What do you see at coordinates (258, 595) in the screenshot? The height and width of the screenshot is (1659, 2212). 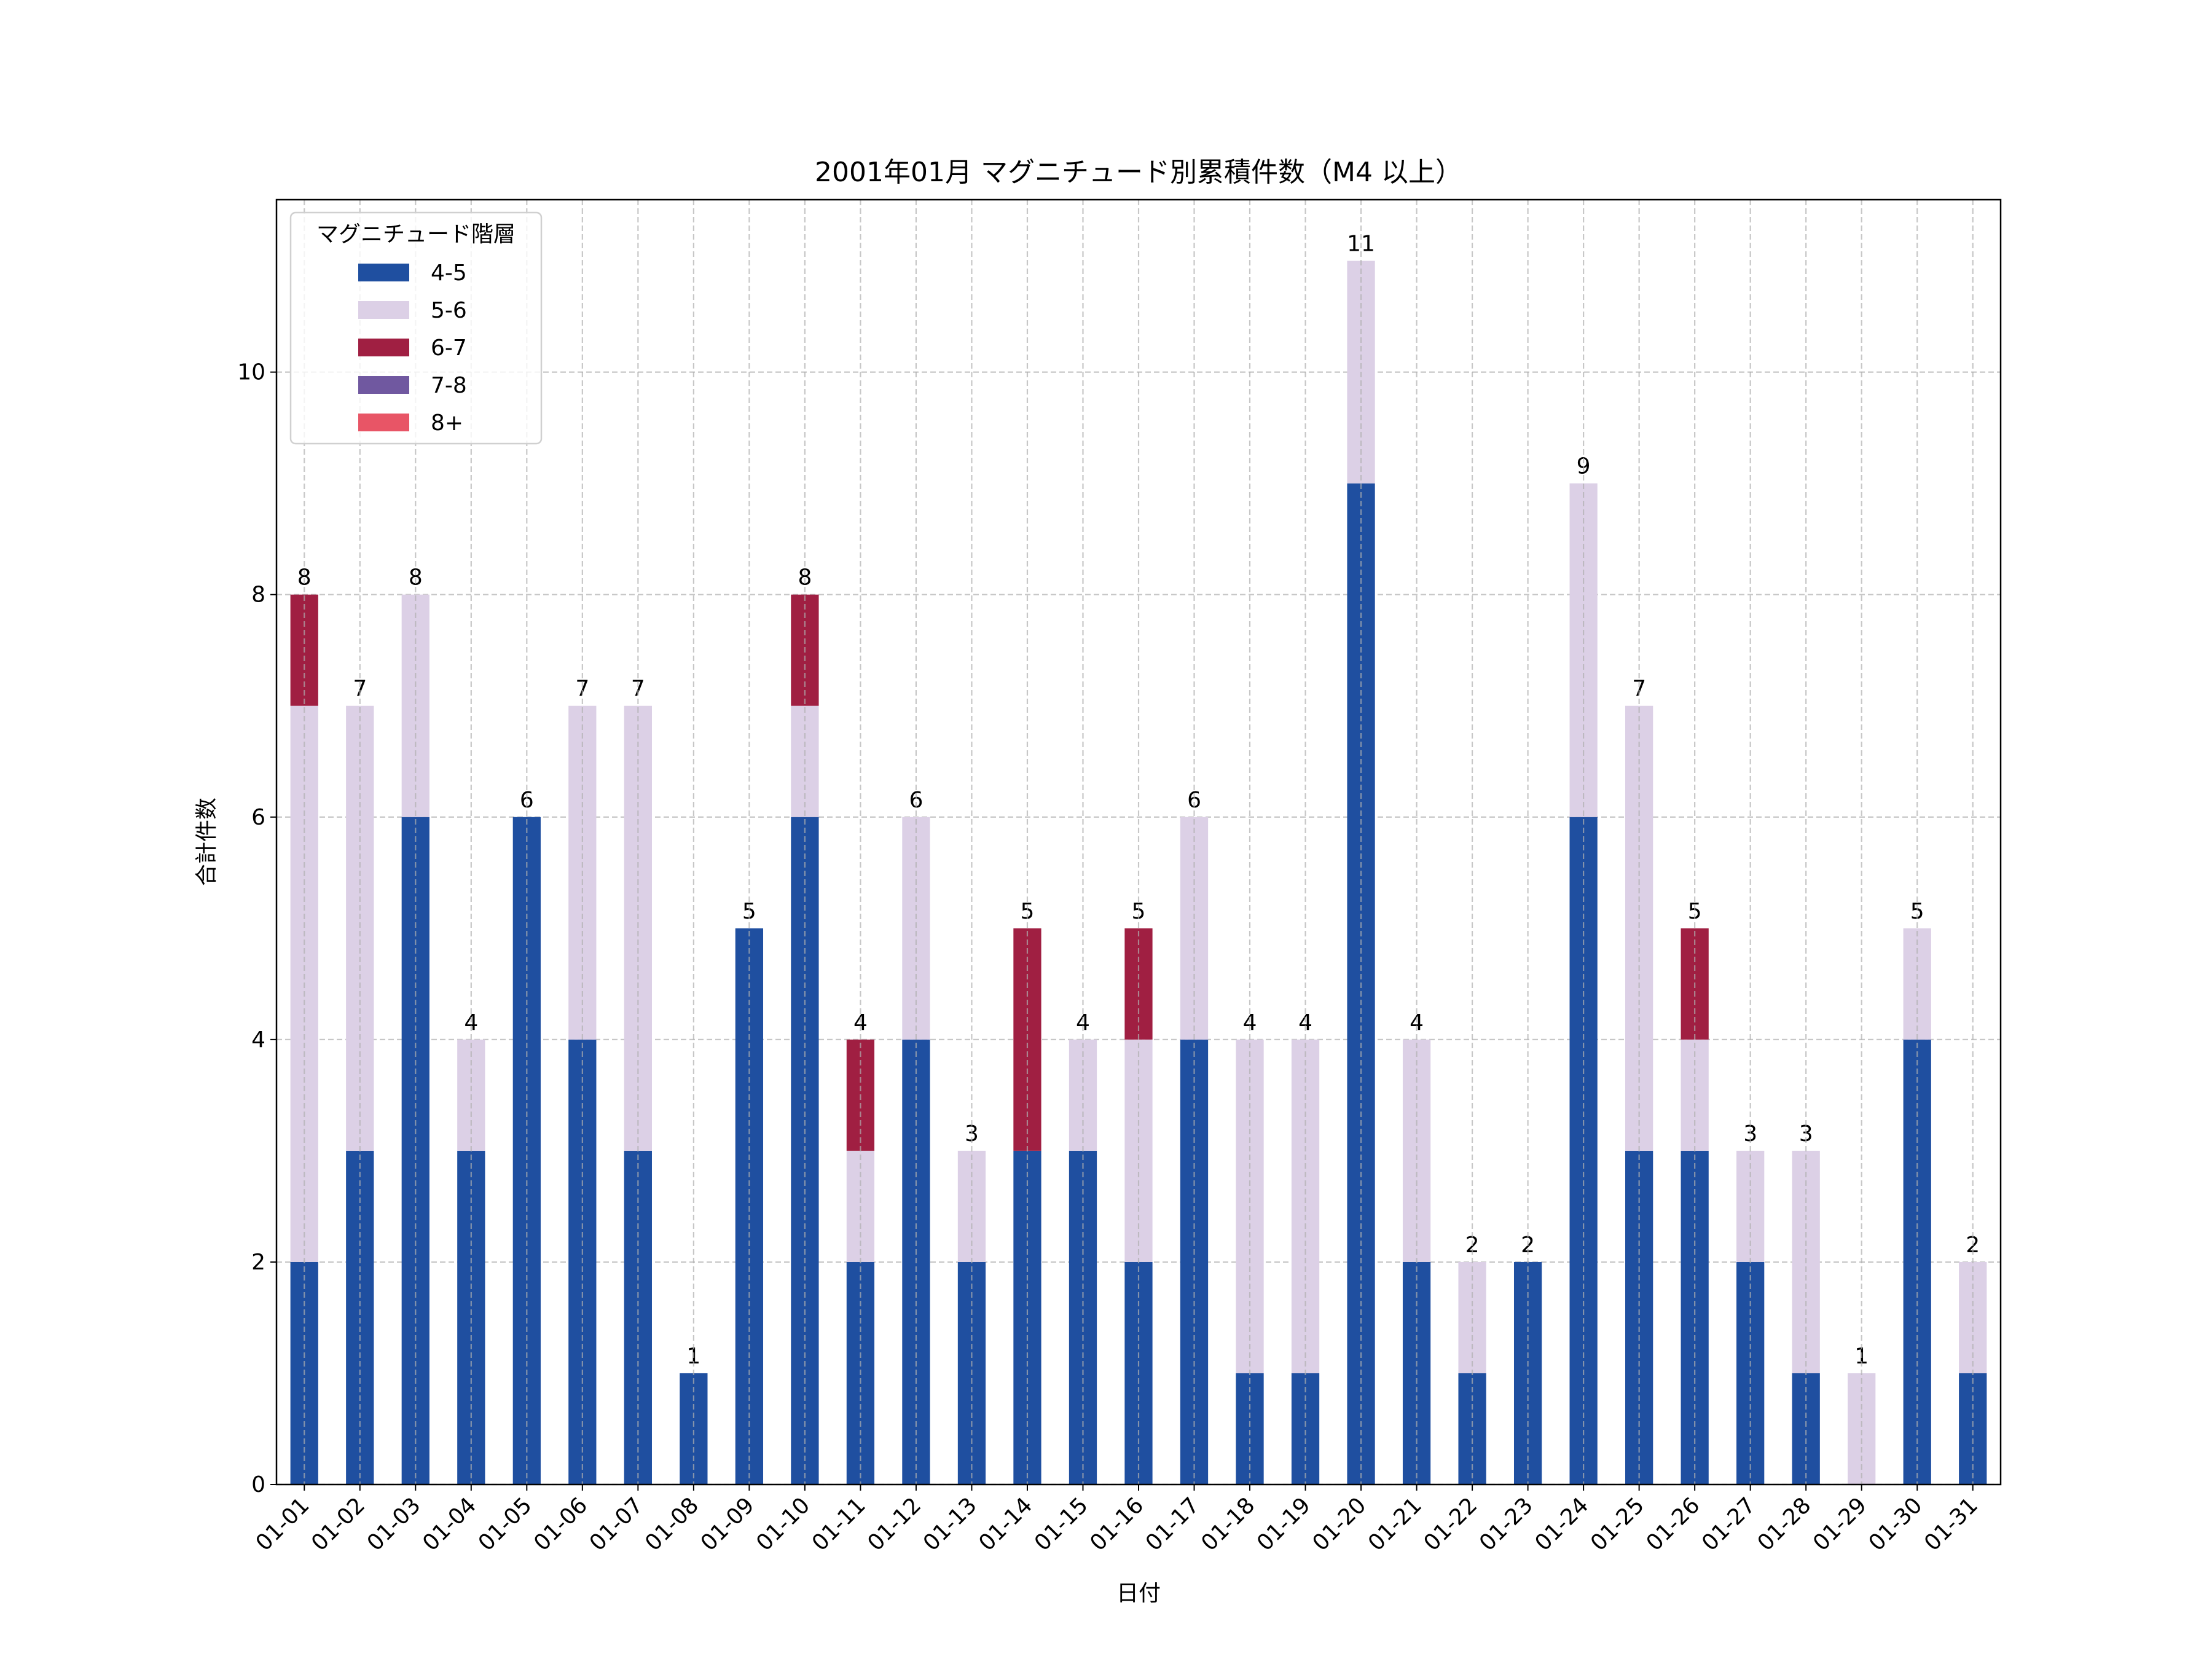 I see `y-tick-label: 8` at bounding box center [258, 595].